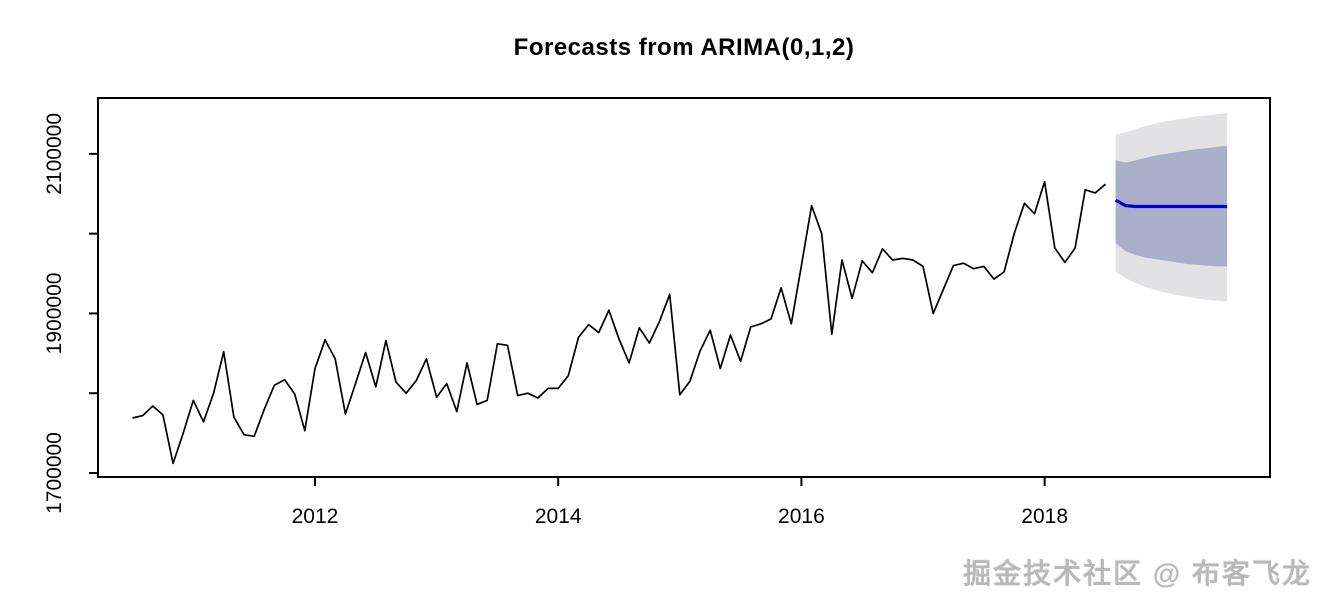 The image size is (1320, 600). I want to click on y-tick-label: 2100000, so click(54, 154).